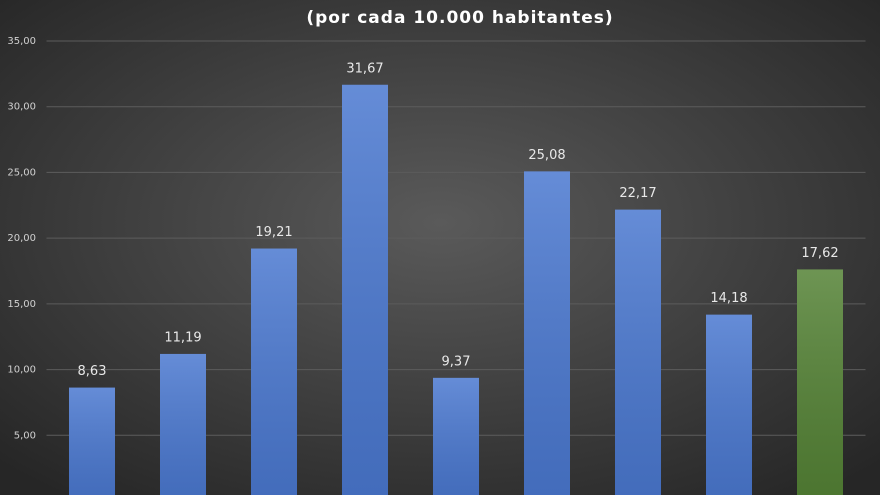 The width and height of the screenshot is (880, 495). Describe the element at coordinates (273, 232) in the screenshot. I see `data-label: 19,21` at that location.